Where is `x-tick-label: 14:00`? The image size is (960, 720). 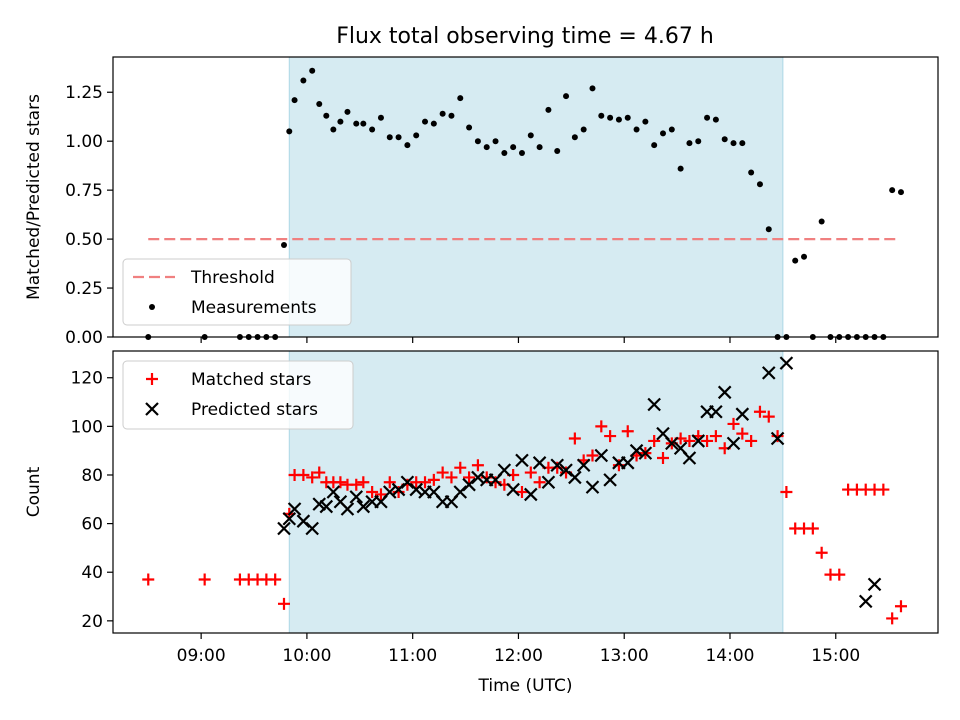
x-tick-label: 14:00 is located at coordinates (729, 656).